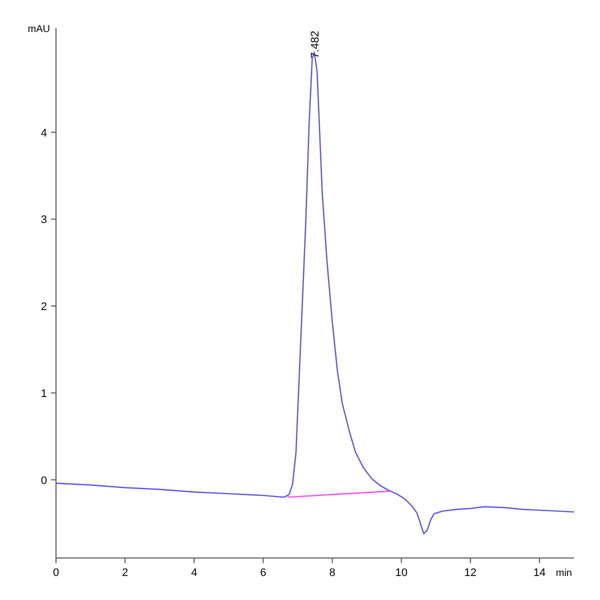 The height and width of the screenshot is (600, 600). What do you see at coordinates (263, 573) in the screenshot?
I see `x-tick-label: 6` at bounding box center [263, 573].